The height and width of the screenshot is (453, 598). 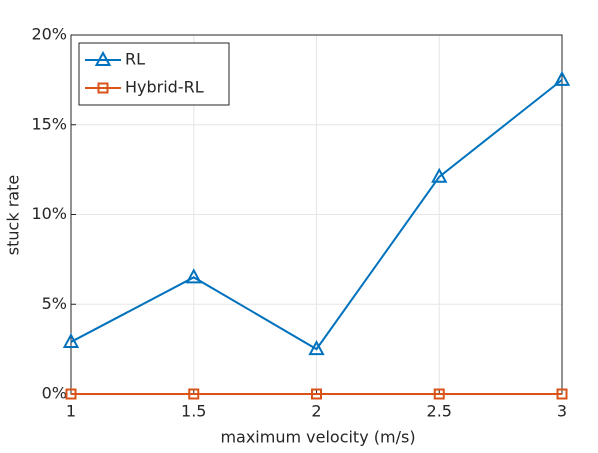 What do you see at coordinates (13, 215) in the screenshot?
I see `y-axis-label: stuck rate` at bounding box center [13, 215].